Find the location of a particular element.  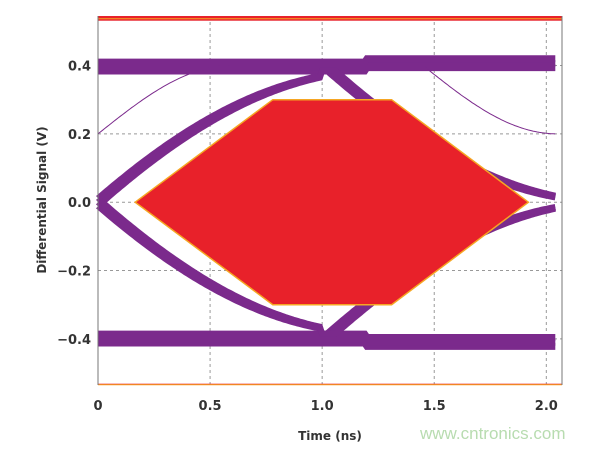

x-tick-label: 1.0 is located at coordinates (322, 406).